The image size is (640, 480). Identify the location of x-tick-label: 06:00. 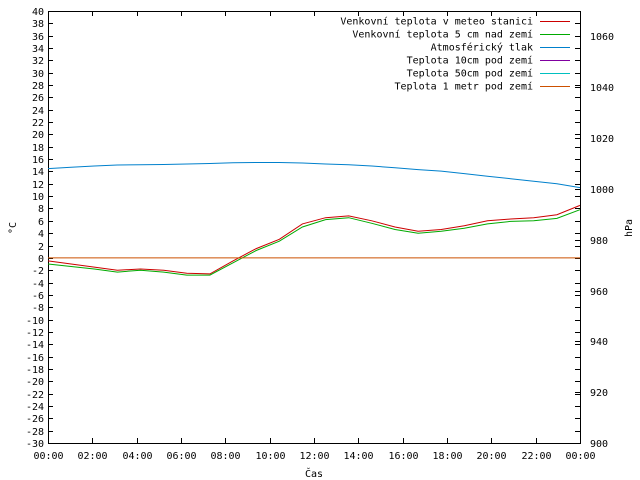
(181, 456).